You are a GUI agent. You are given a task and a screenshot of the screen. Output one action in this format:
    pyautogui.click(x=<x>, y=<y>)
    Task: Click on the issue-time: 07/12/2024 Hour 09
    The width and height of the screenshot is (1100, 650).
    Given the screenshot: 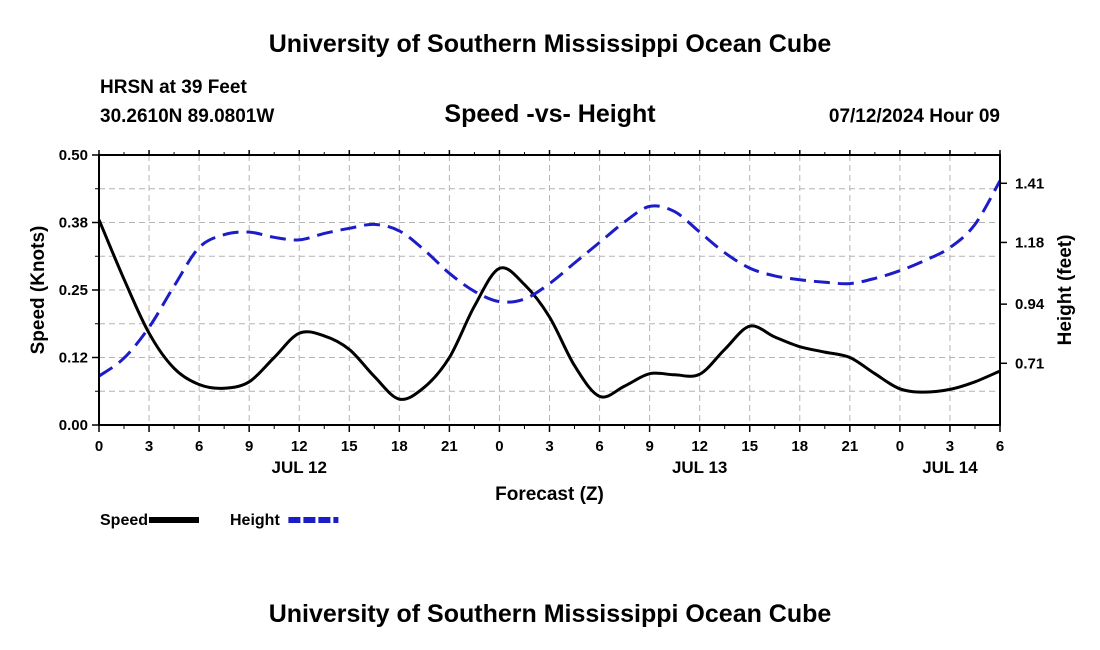 What is the action you would take?
    pyautogui.click(x=914, y=116)
    